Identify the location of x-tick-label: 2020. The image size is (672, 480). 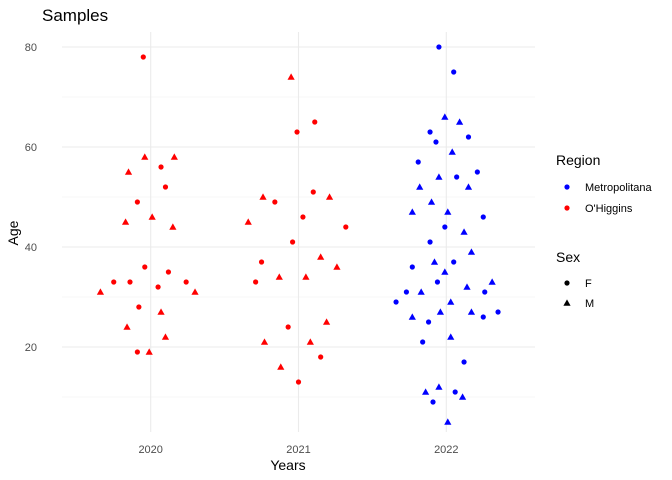
(150, 450).